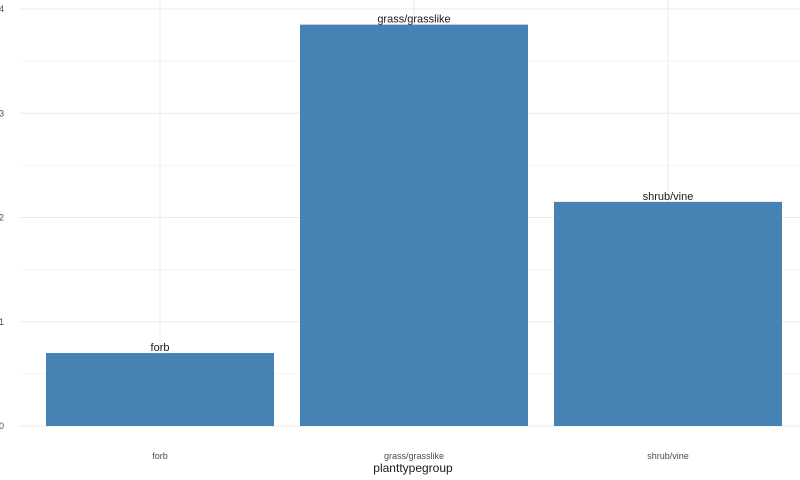  What do you see at coordinates (160, 348) in the screenshot?
I see `bar-label: forb` at bounding box center [160, 348].